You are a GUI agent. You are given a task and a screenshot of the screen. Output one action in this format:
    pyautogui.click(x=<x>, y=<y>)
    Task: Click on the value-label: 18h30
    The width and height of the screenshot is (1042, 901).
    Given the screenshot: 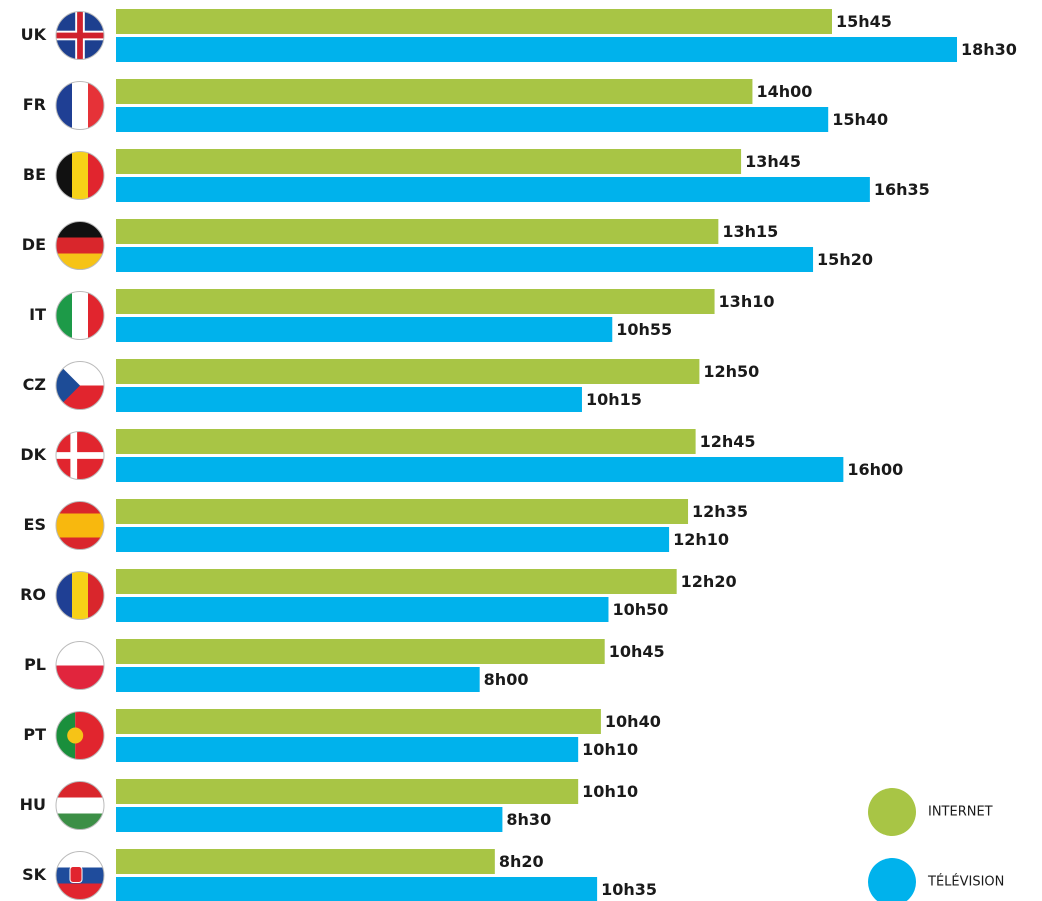 What is the action you would take?
    pyautogui.click(x=989, y=49)
    